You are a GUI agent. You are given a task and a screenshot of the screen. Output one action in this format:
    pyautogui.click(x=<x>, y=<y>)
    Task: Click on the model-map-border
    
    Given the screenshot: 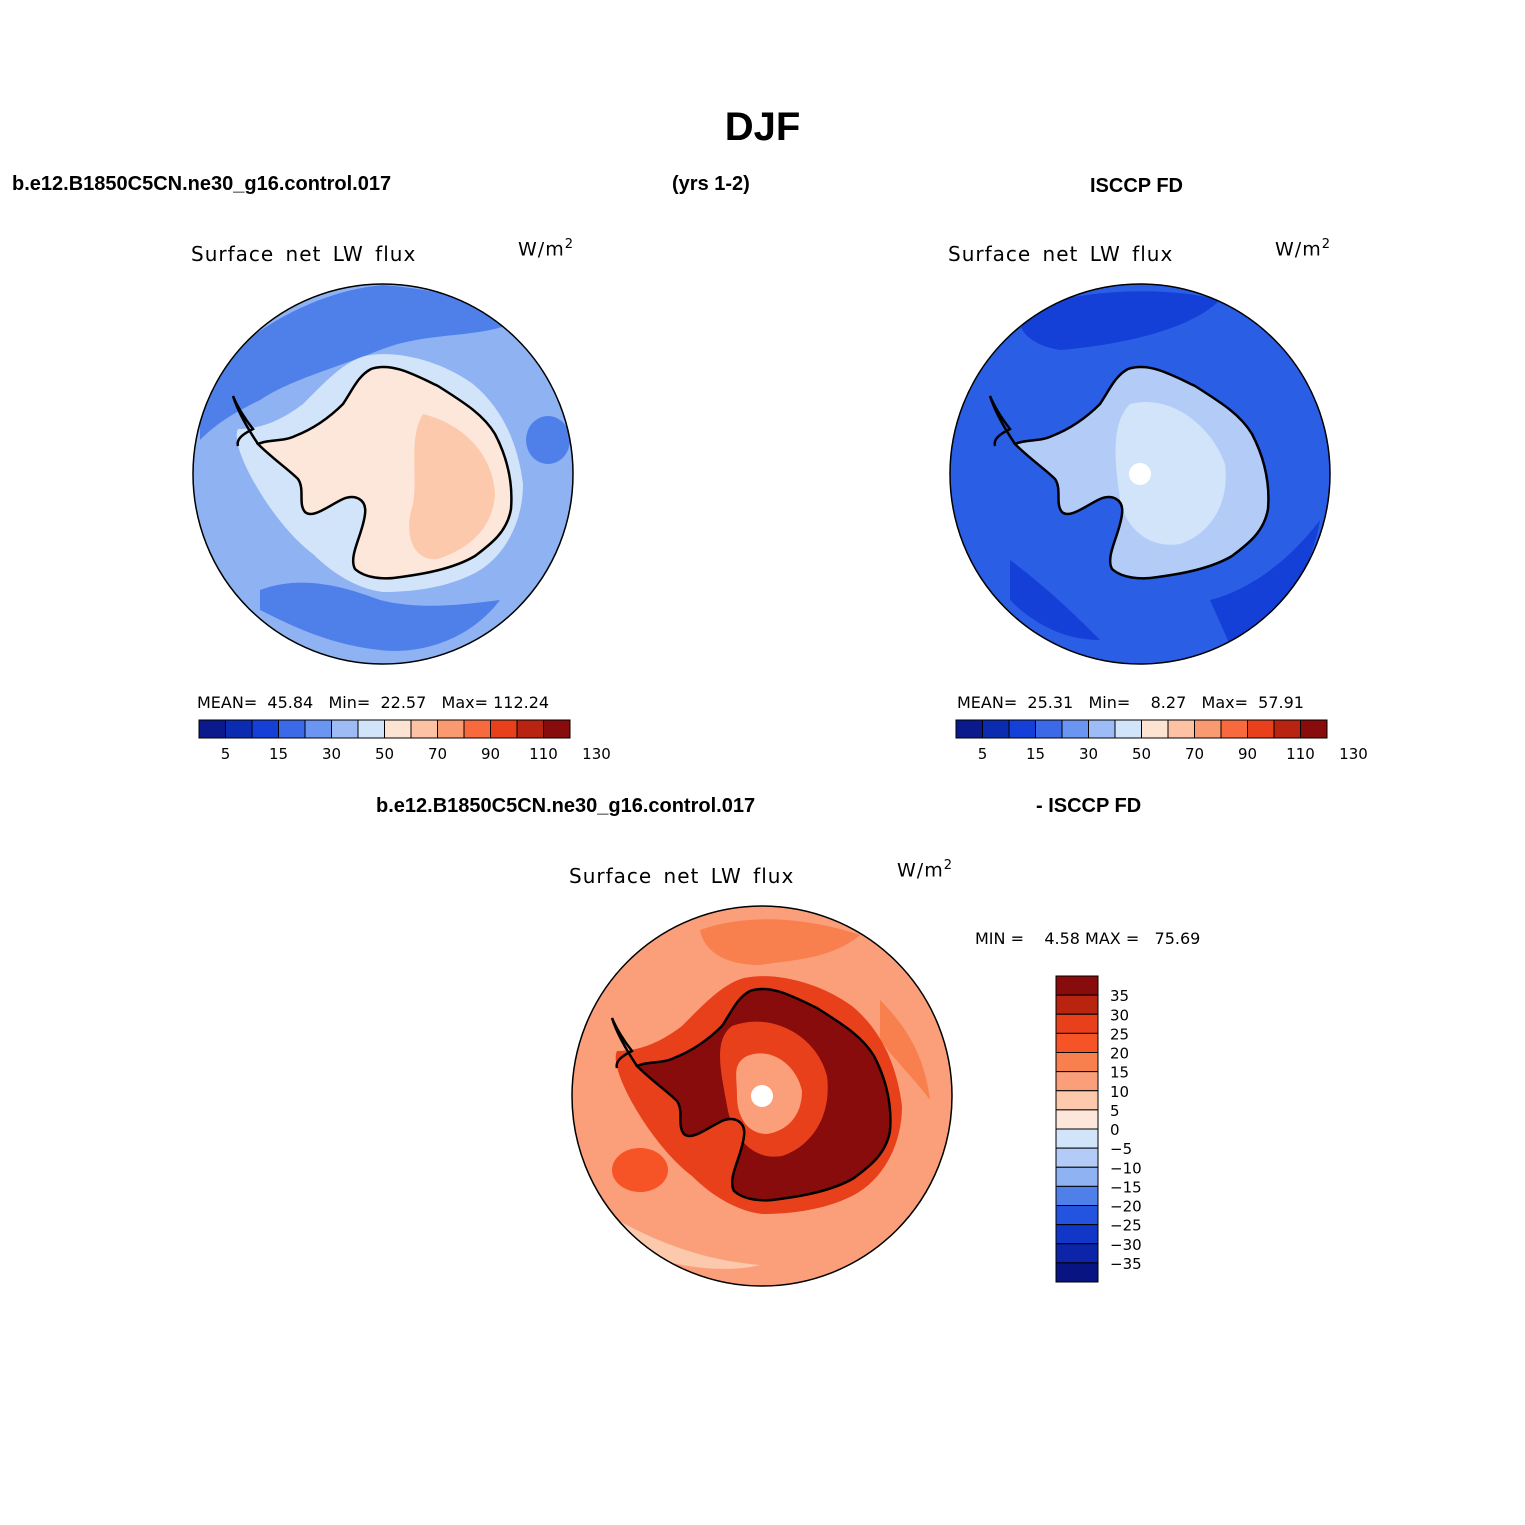 What is the action you would take?
    pyautogui.click(x=383, y=474)
    